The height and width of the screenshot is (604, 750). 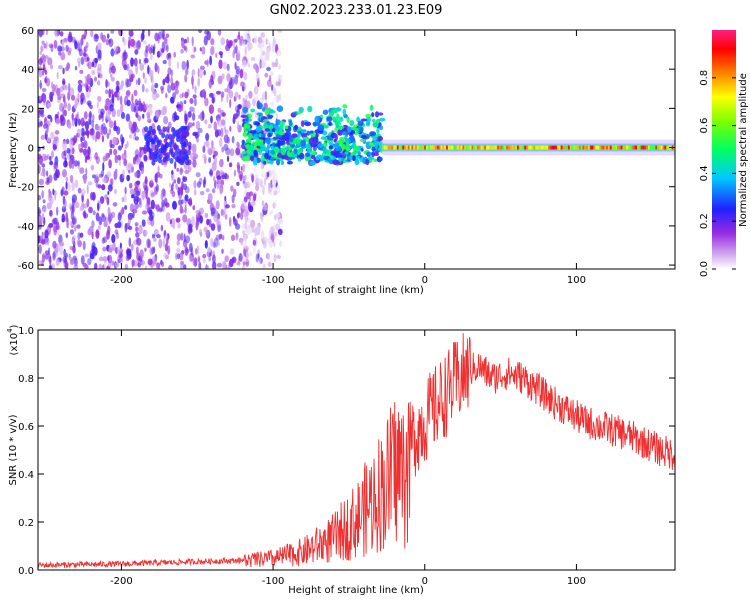 What do you see at coordinates (724, 149) in the screenshot?
I see `colorbar-gradient` at bounding box center [724, 149].